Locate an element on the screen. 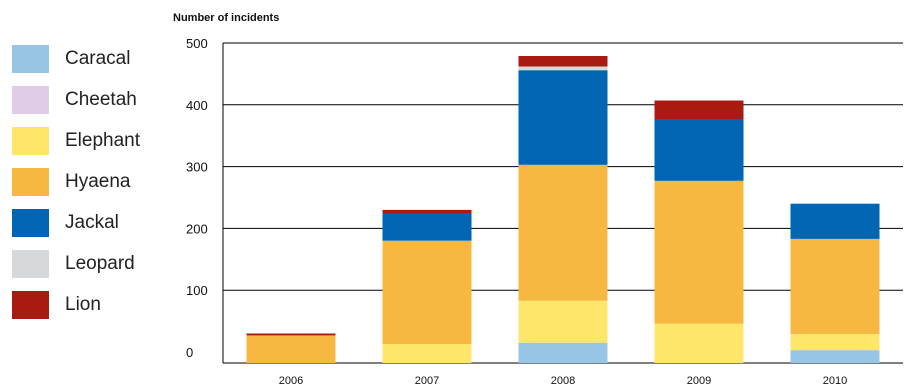  bar-hyaena-2006 is located at coordinates (291, 349).